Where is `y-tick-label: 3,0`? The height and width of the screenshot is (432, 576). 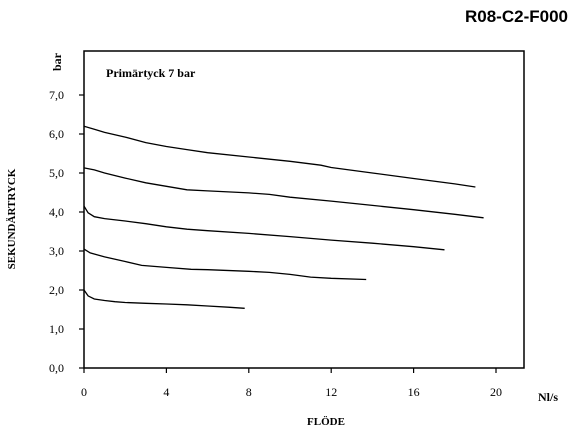 y-tick-label: 3,0 is located at coordinates (56, 251).